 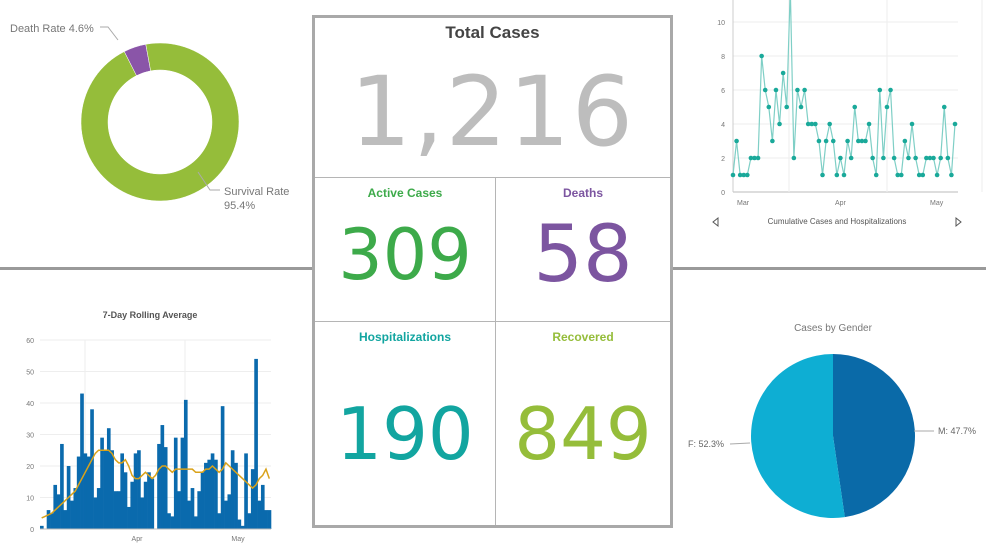 What do you see at coordinates (109, 33) in the screenshot?
I see `death-rate-leader` at bounding box center [109, 33].